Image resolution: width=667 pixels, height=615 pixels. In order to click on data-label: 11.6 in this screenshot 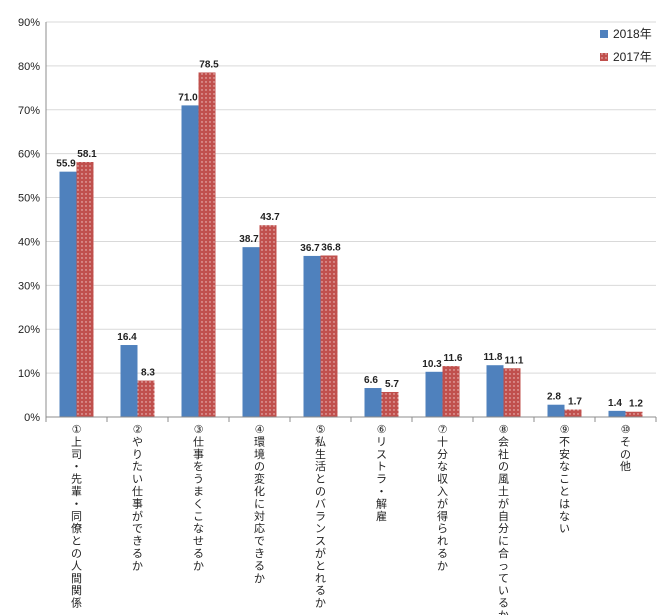, I will do `click(453, 358)`.